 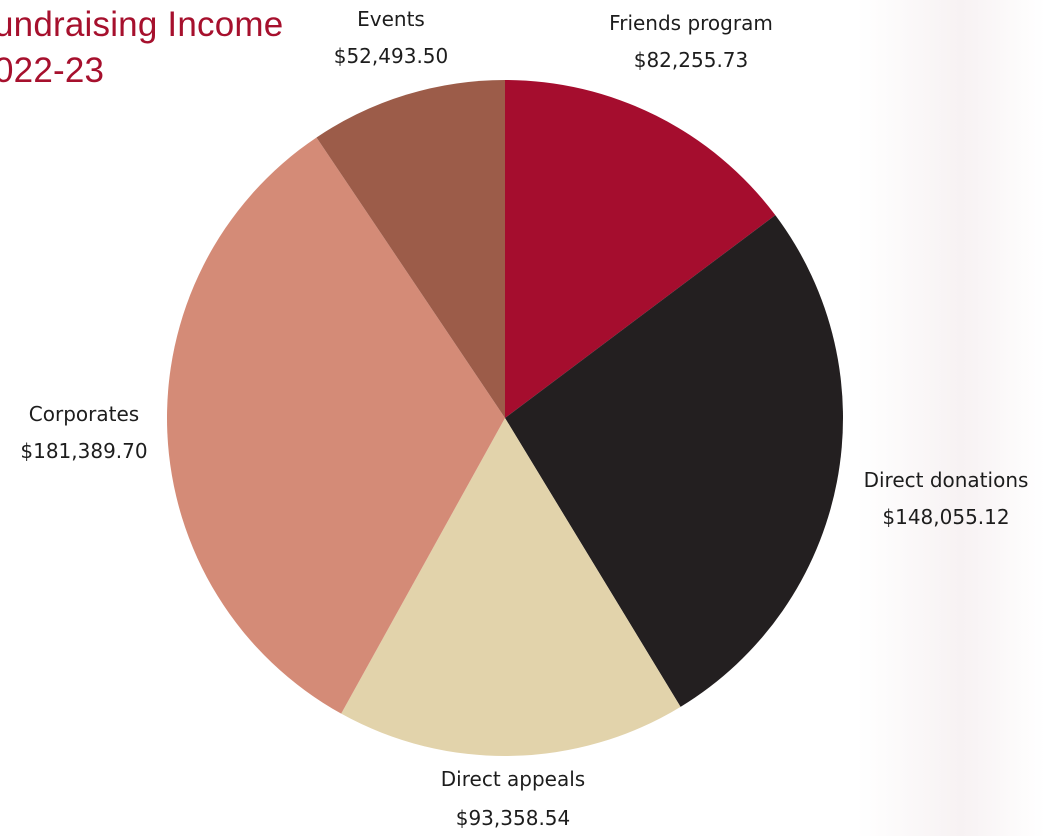 What do you see at coordinates (691, 23) in the screenshot?
I see `slice-label-friends-program: Friends program` at bounding box center [691, 23].